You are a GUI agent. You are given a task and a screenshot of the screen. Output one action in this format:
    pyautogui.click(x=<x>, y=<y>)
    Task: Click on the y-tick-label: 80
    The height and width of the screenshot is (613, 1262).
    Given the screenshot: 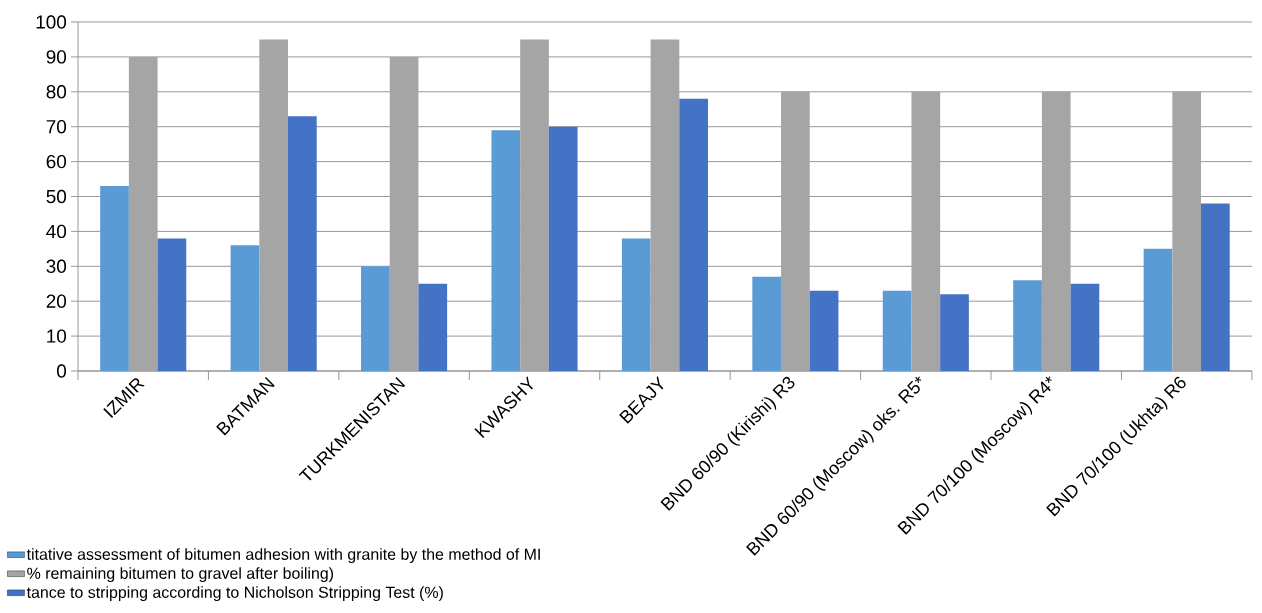 What is the action you would take?
    pyautogui.click(x=56, y=92)
    